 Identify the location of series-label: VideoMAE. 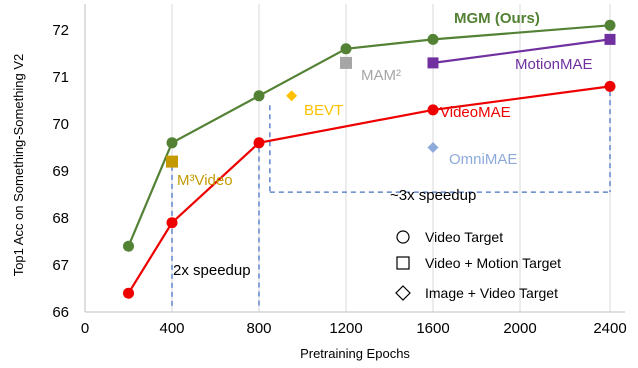
(475, 112).